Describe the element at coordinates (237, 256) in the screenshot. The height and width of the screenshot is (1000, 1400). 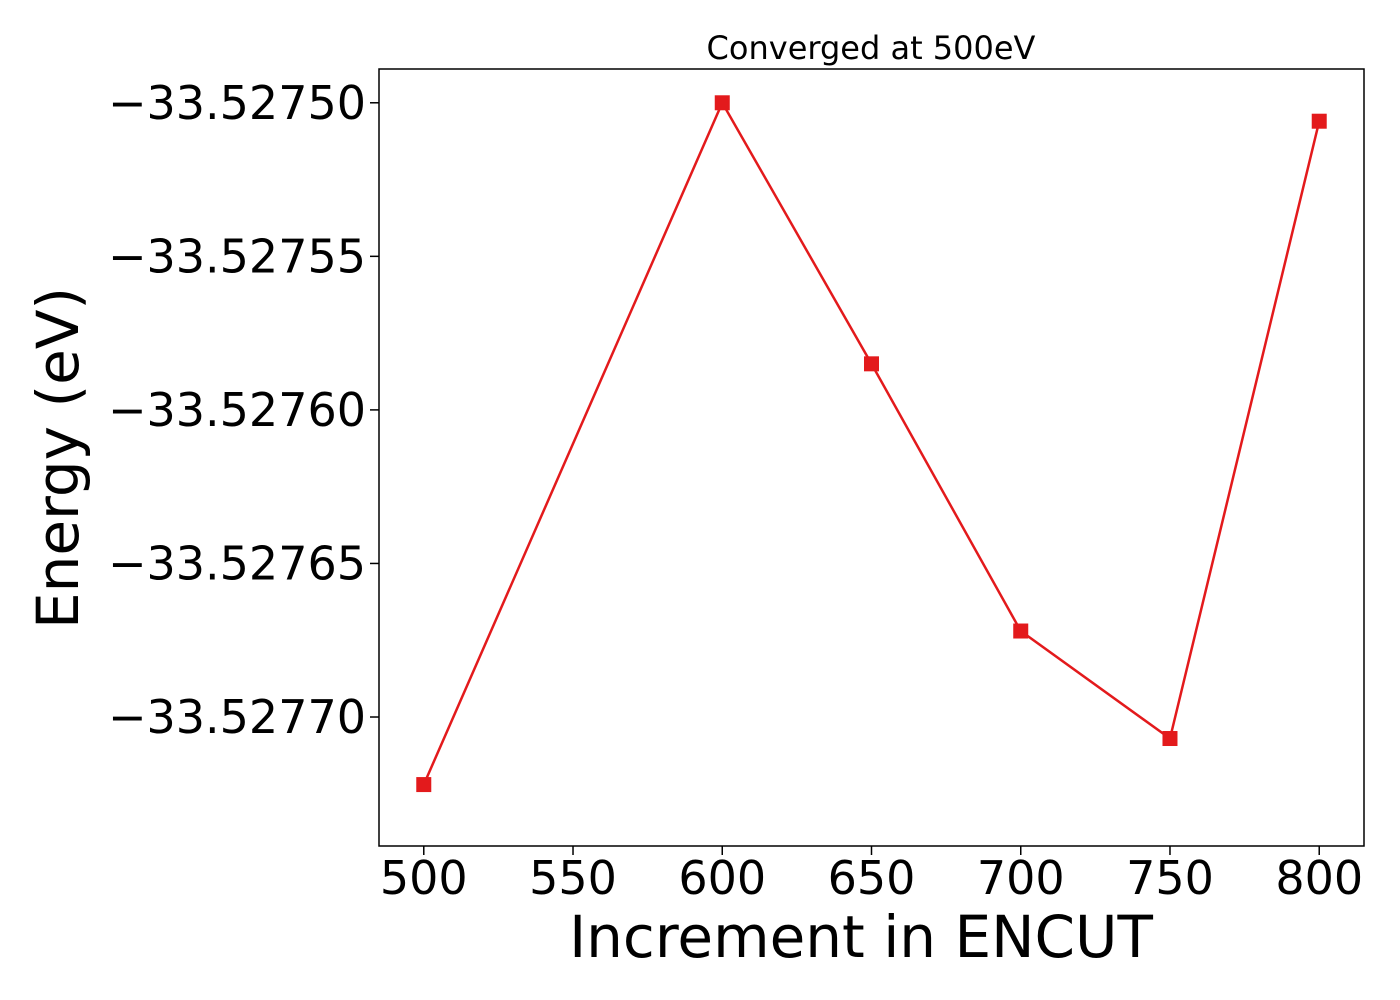
I see `y-tick-label: −33.52755` at that location.